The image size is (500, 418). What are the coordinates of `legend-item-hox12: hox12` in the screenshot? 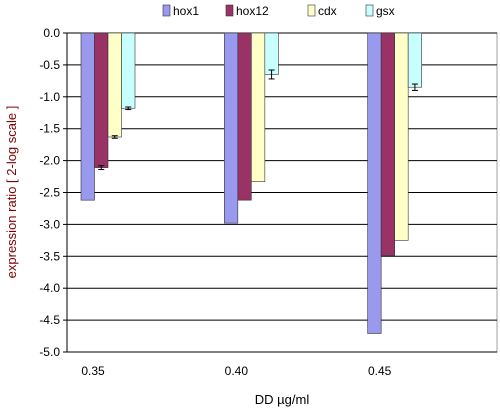 It's located at (247, 11).